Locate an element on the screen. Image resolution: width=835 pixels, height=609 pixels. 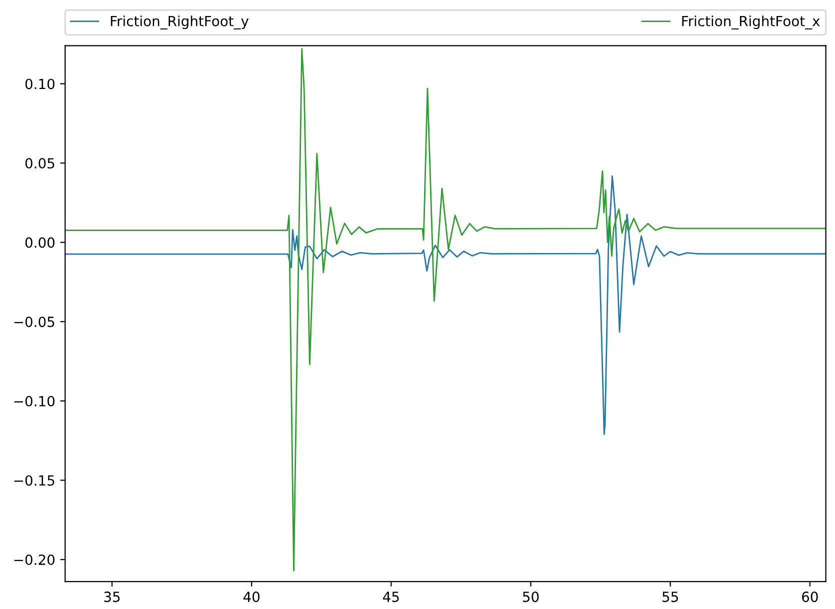
y-tick-label: −0.10 is located at coordinates (34, 401).